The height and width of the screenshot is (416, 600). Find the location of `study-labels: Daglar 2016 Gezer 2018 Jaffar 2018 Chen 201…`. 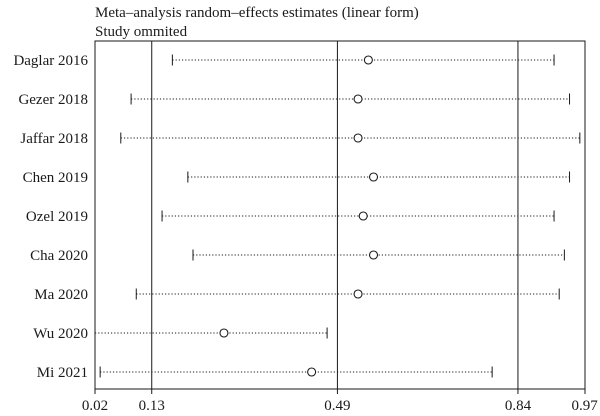

study-labels: Daglar 2016 Gezer 2018 Jaffar 2018 Chen 201… is located at coordinates (50, 217).